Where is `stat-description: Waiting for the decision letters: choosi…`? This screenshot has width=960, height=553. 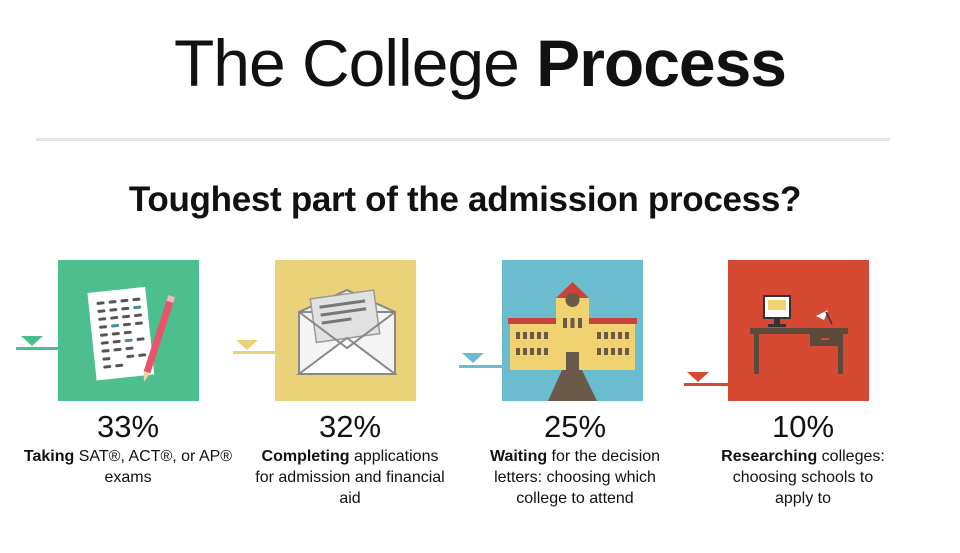
stat-description: Waiting for the decision letters: choosi… is located at coordinates (575, 477).